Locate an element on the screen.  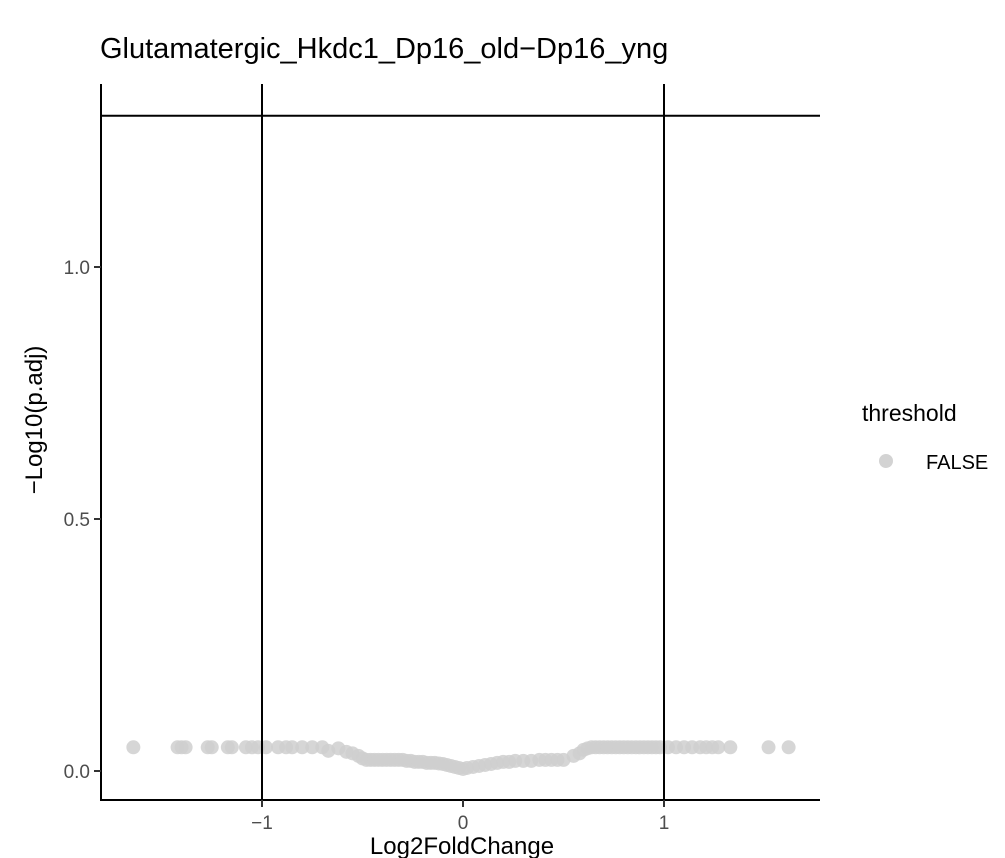
y-tick-label: 0.5 is located at coordinates (77, 520).